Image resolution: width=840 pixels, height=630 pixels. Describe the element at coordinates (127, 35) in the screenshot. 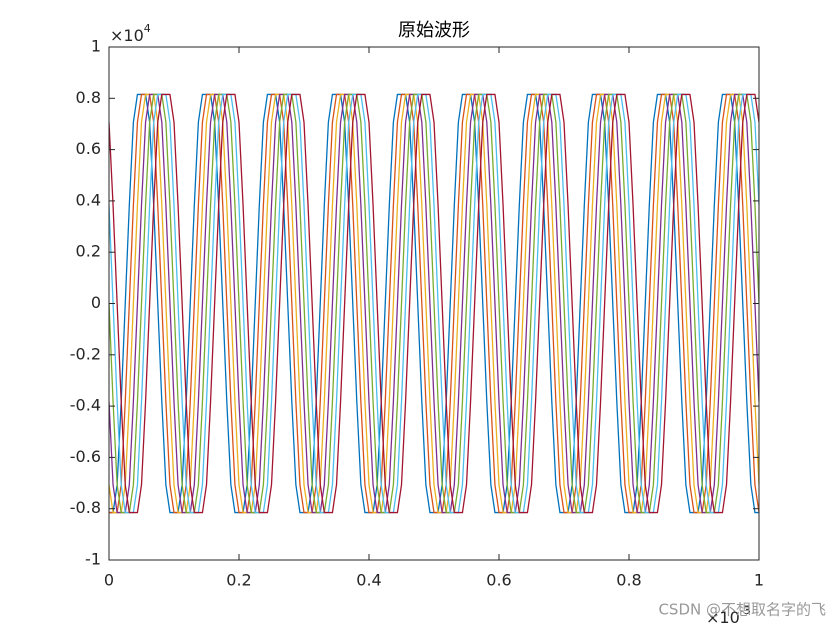

I see `y-multiplier-base: ×10` at that location.